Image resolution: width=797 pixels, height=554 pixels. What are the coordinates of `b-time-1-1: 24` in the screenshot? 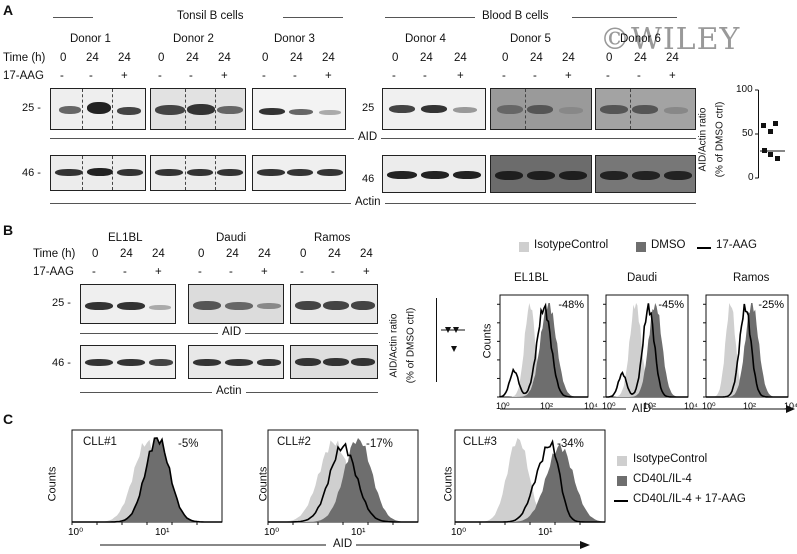 It's located at (232, 254).